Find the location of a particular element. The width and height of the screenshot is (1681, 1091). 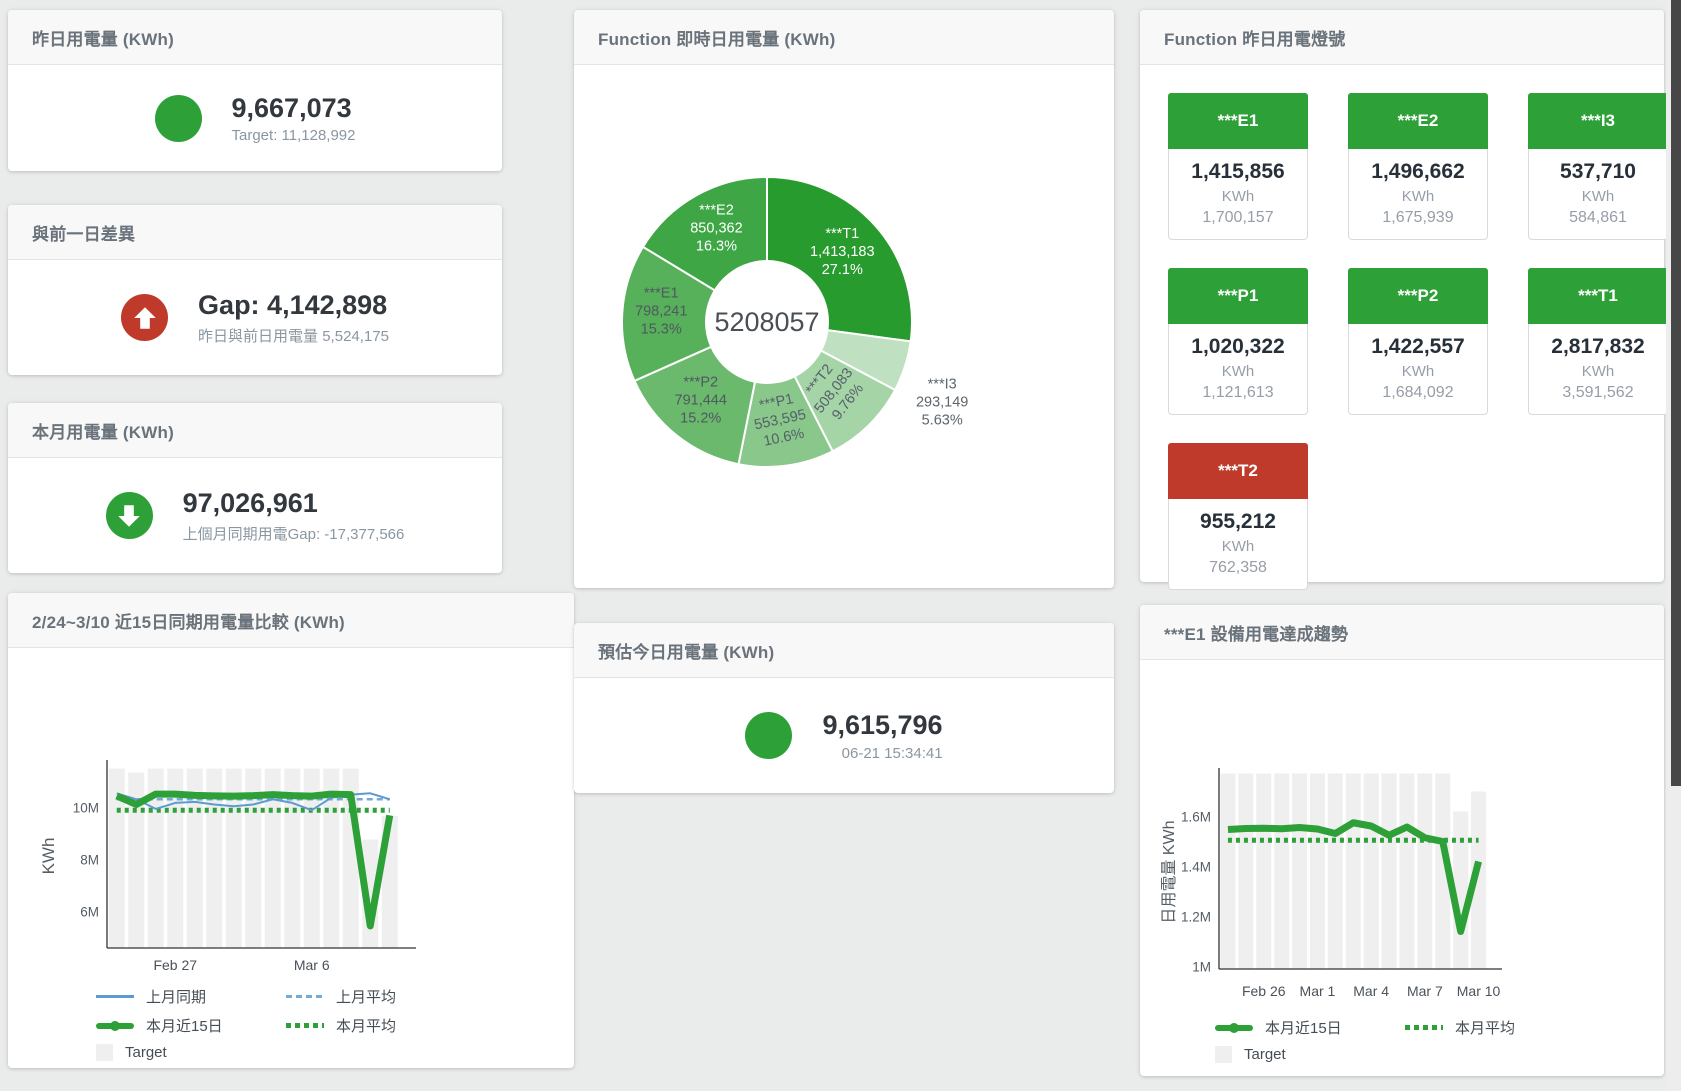

legend-label: 上月平均 is located at coordinates (366, 997).